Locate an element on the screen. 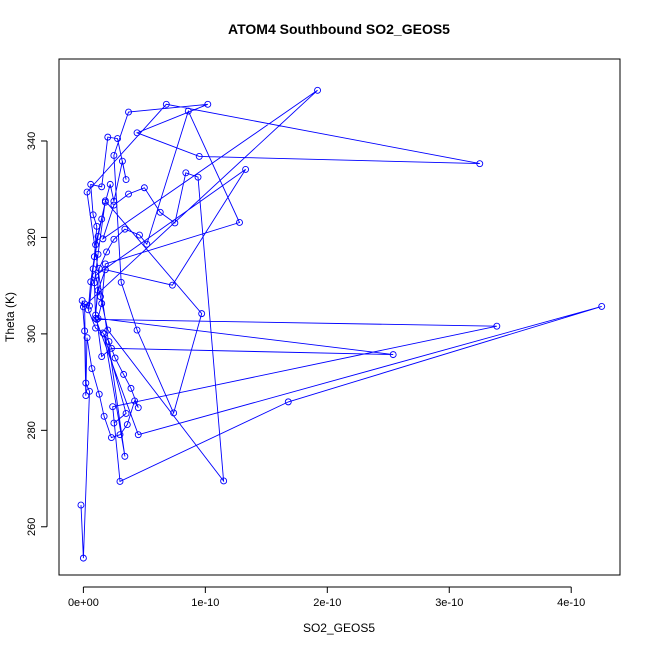 This screenshot has width=650, height=650. y-tick-label: 280 is located at coordinates (32, 430).